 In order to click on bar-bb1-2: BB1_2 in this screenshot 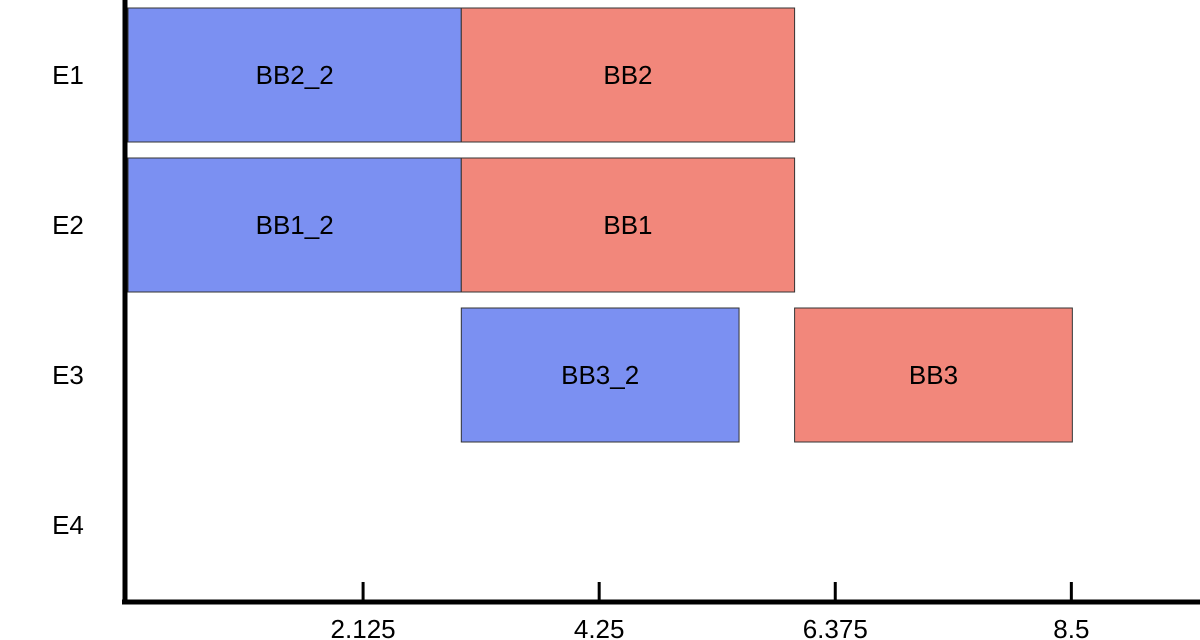, I will do `click(294, 225)`.